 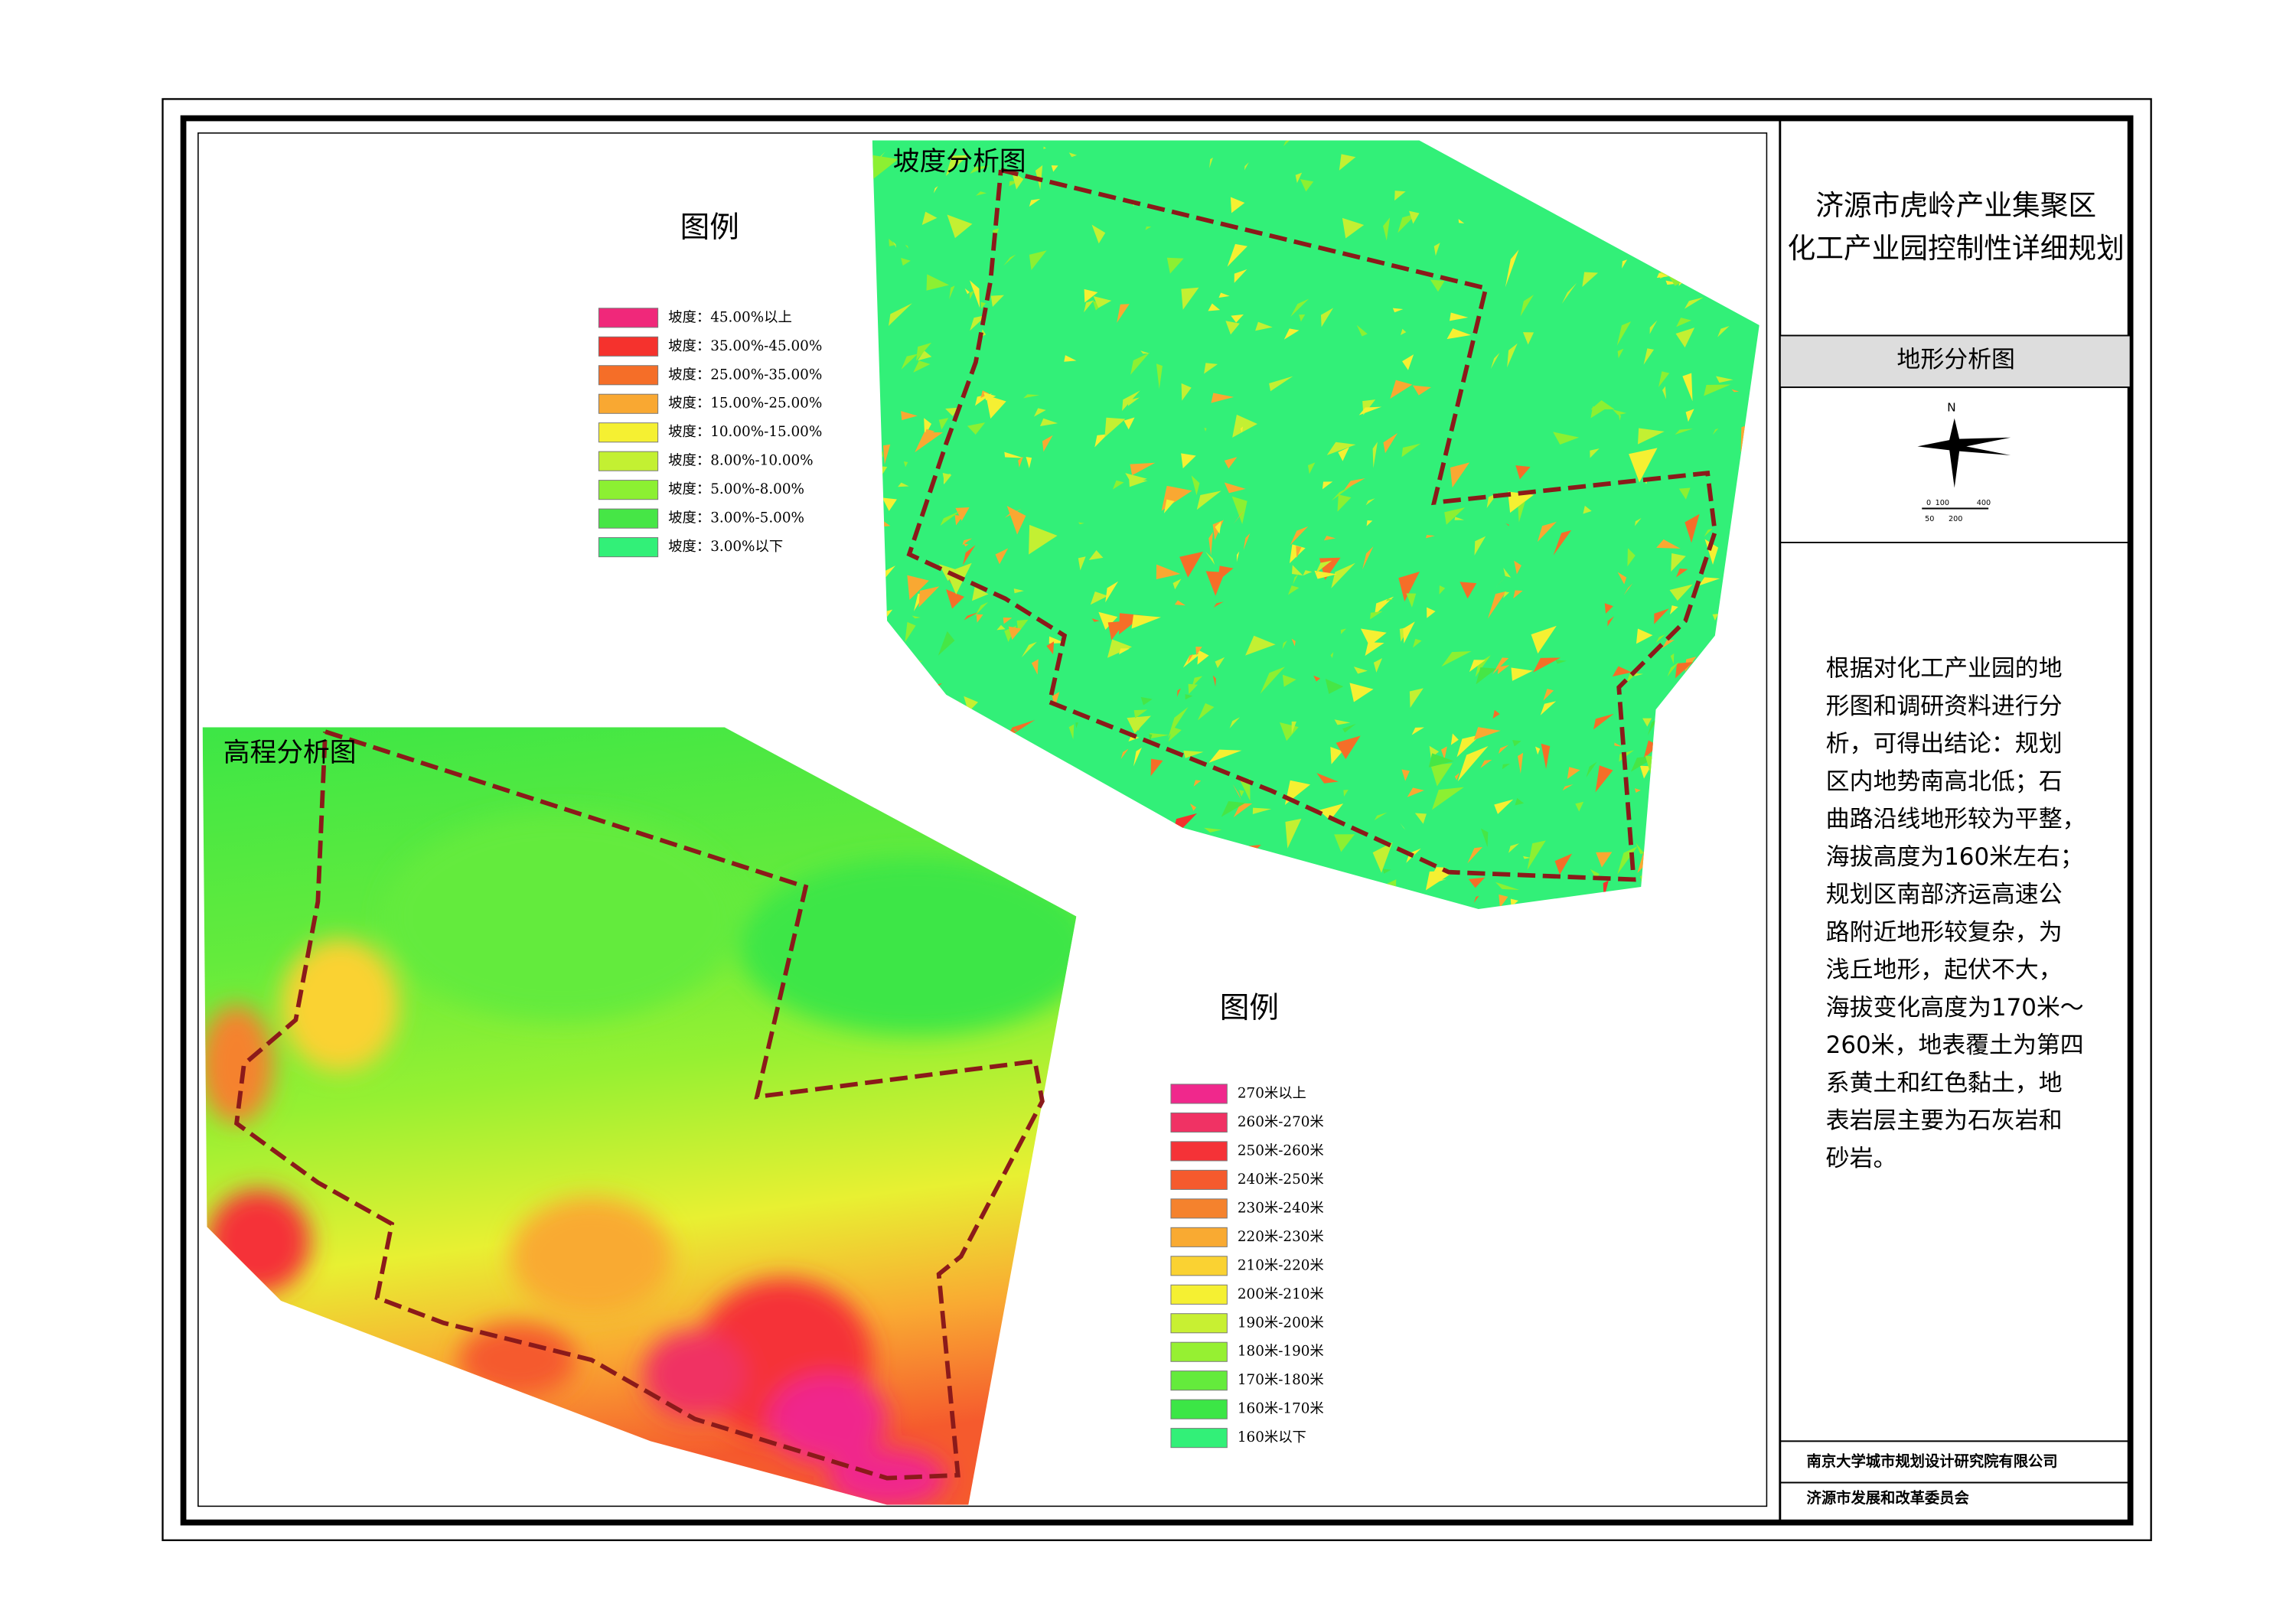 What do you see at coordinates (1928, 503) in the screenshot?
I see `scale-label: 0` at bounding box center [1928, 503].